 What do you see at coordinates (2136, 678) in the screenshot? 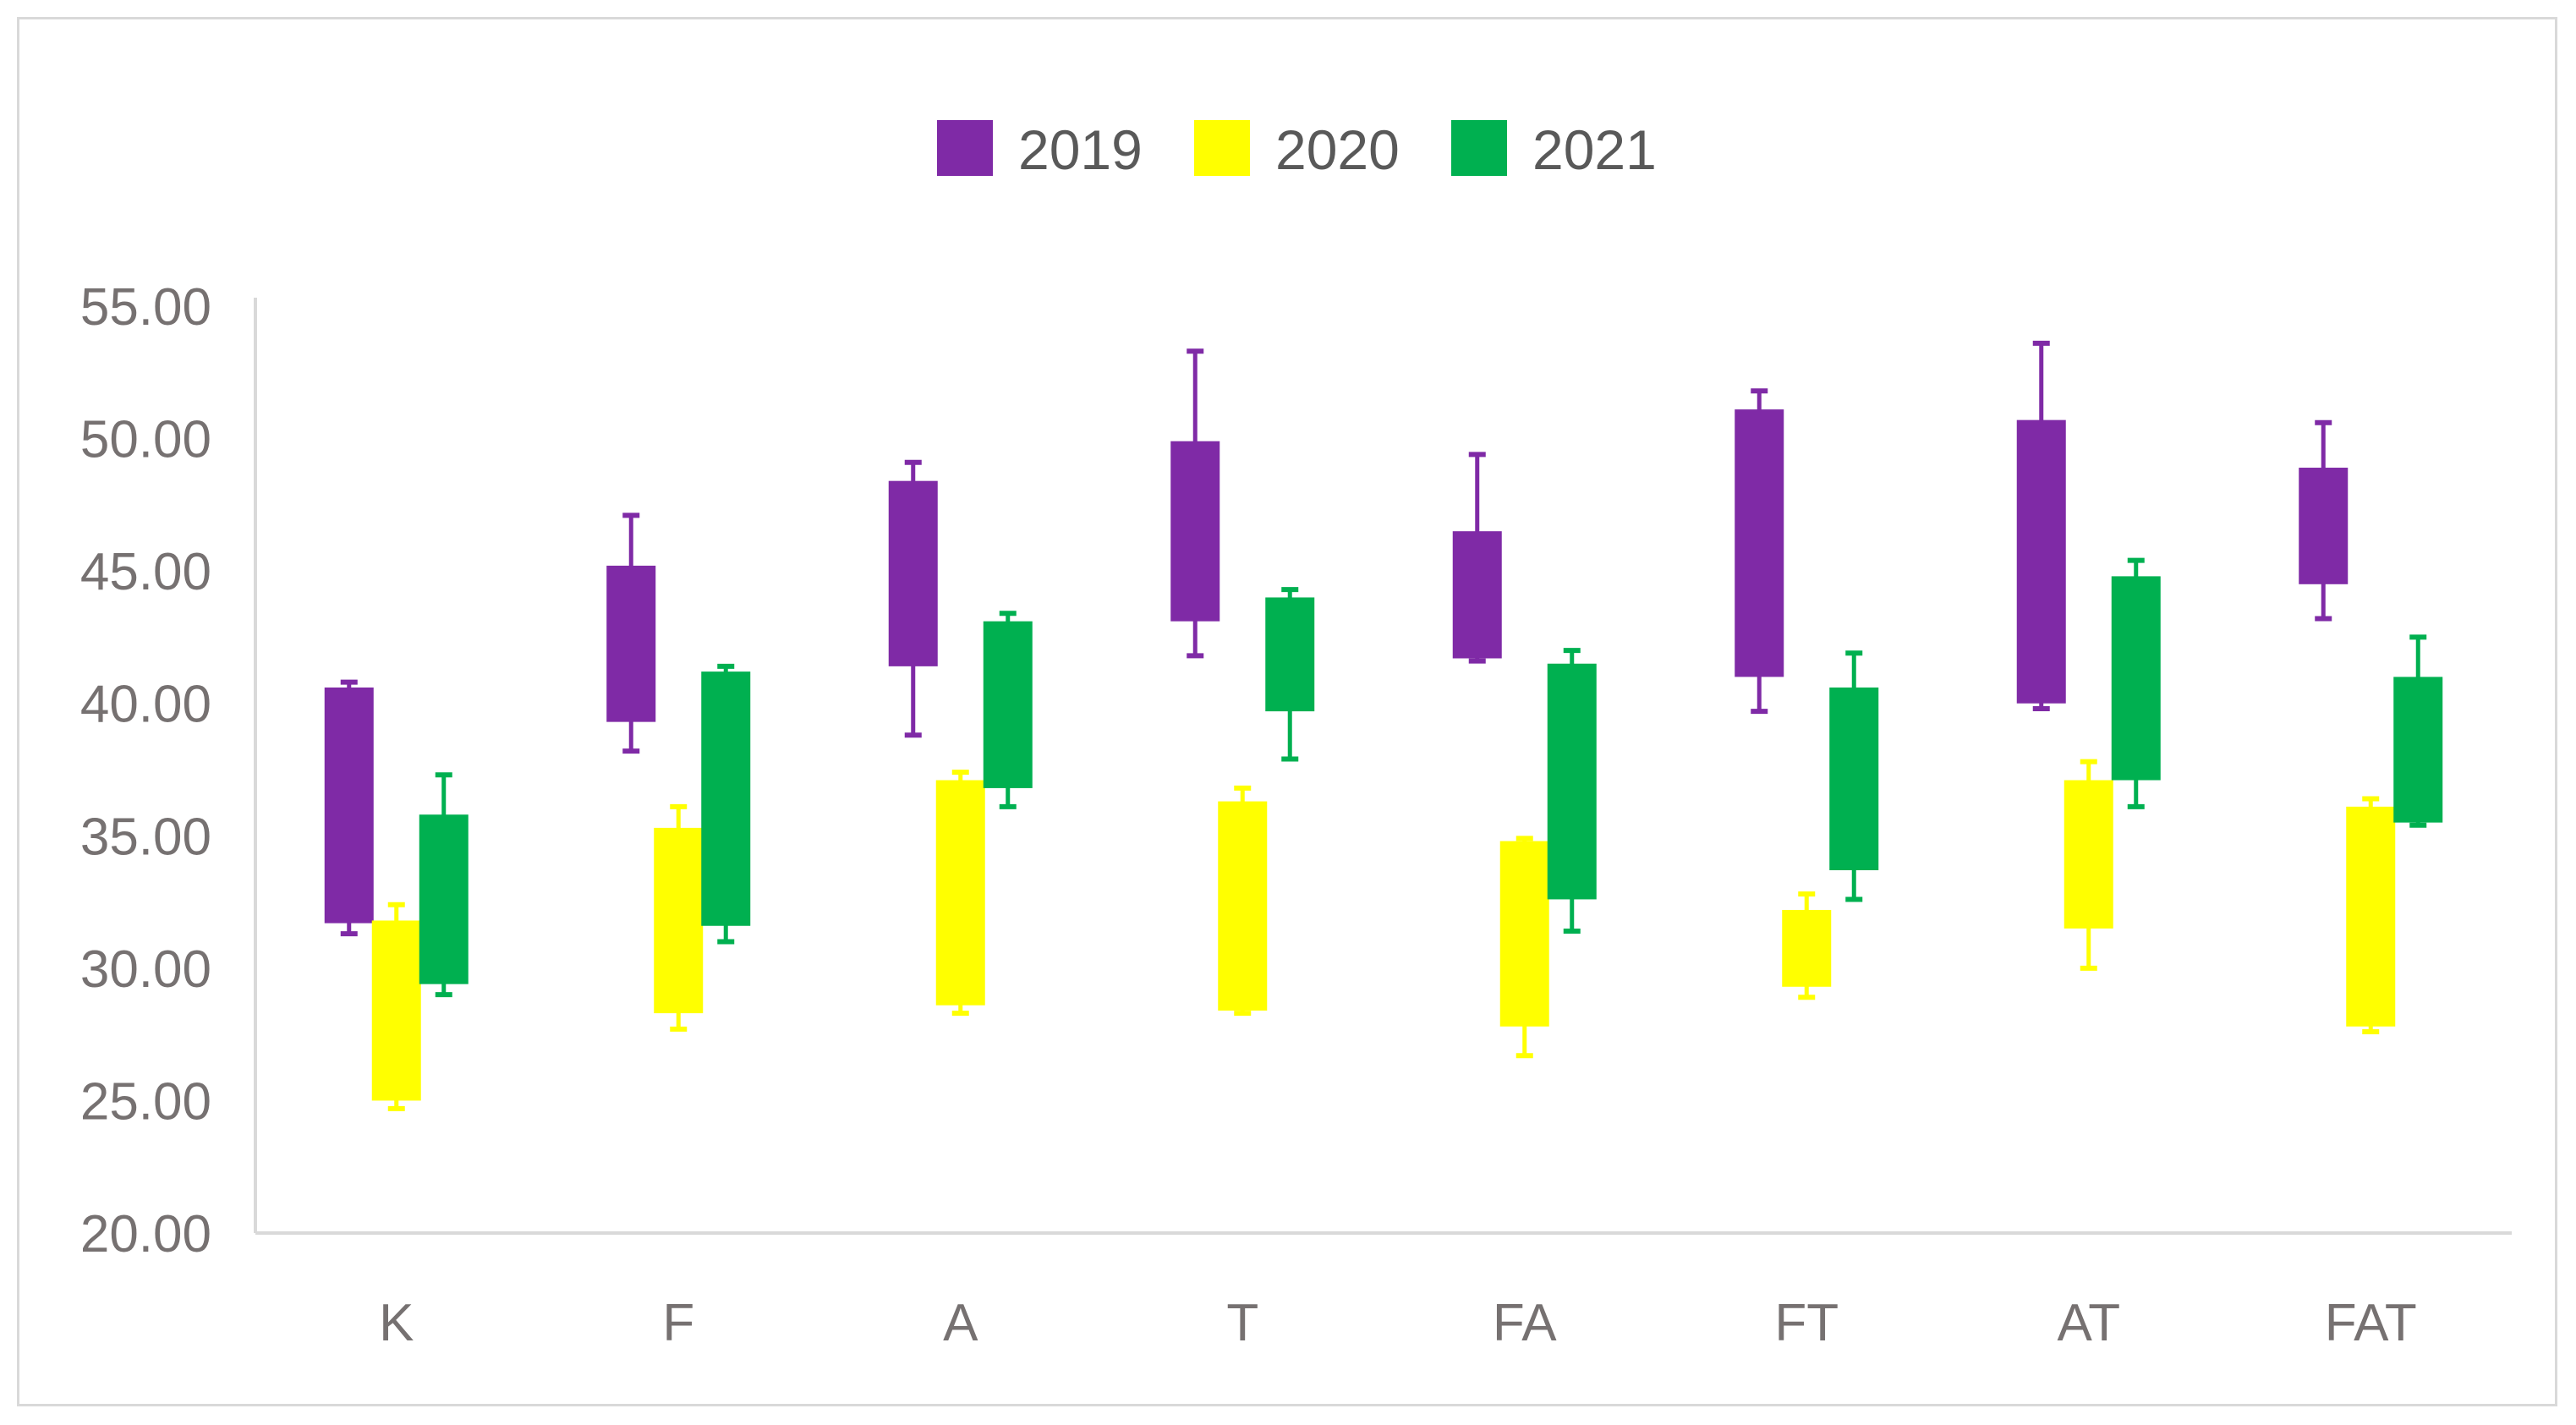
I see `box-2021-at` at bounding box center [2136, 678].